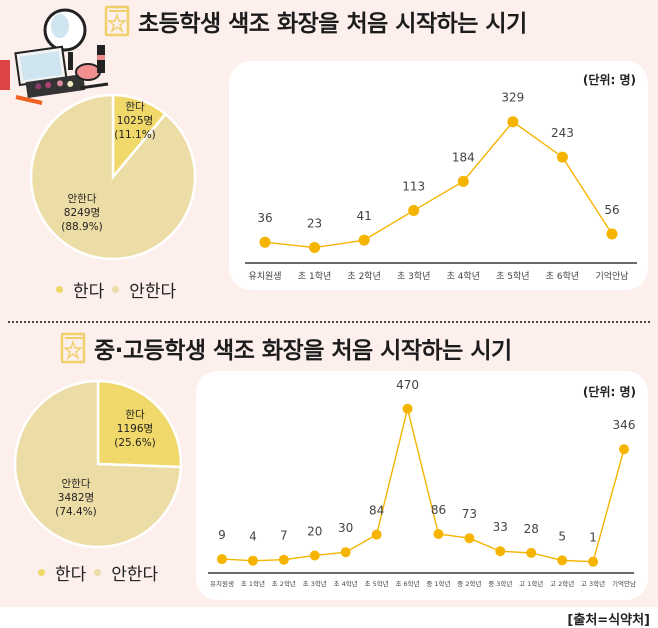  I want to click on legend-dot-yes-icon, so click(59, 289).